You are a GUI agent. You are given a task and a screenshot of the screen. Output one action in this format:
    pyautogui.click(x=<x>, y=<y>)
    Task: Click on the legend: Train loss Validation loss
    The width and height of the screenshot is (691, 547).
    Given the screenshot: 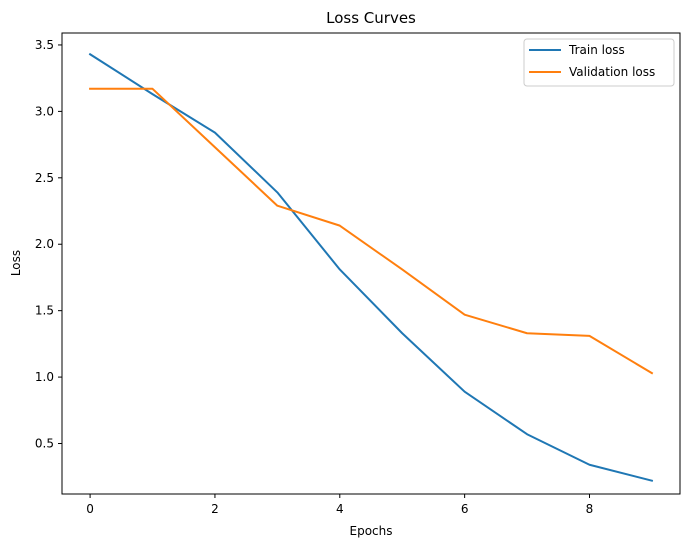 What is the action you would take?
    pyautogui.click(x=599, y=62)
    